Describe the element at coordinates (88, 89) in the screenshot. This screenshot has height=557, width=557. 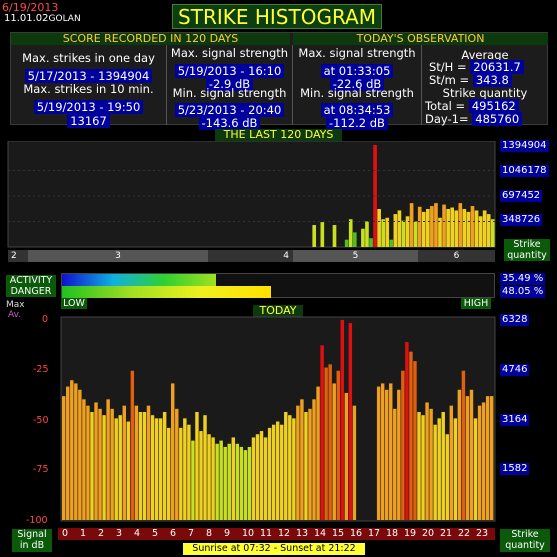
I see `max-strikes-10min-label: Max. strikes in 10 min.` at that location.